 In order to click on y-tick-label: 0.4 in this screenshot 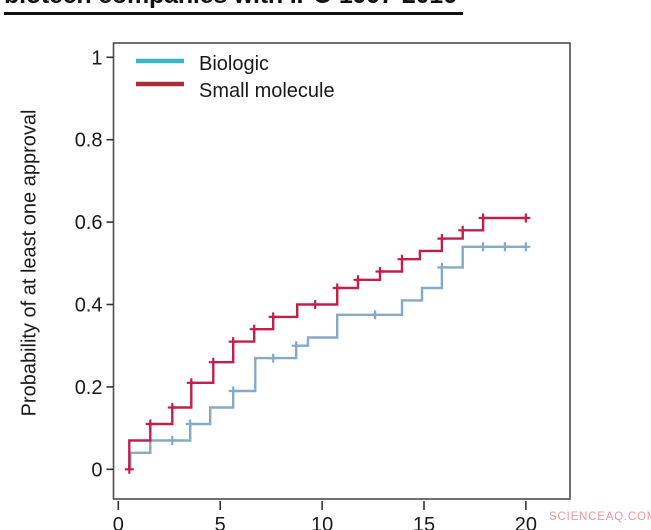, I will do `click(89, 306)`.